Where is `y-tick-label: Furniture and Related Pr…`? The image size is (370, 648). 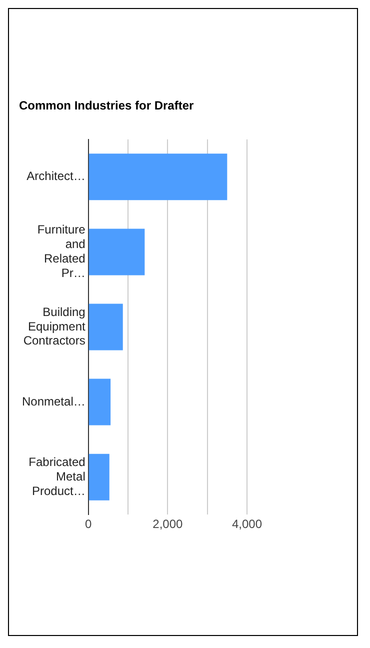 y-tick-label: Furniture and Related Pr… is located at coordinates (61, 251).